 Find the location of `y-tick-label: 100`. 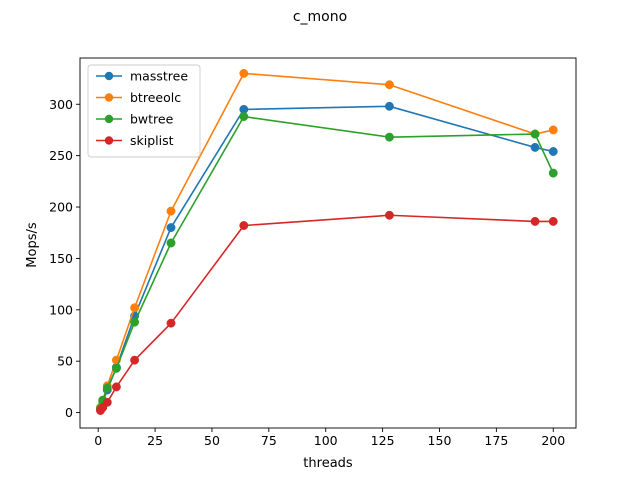

y-tick-label: 100 is located at coordinates (61, 309).